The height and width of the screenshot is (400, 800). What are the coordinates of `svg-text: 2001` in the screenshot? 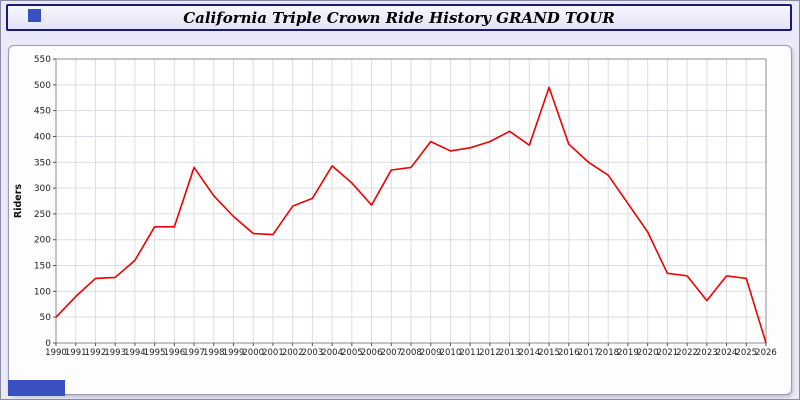 It's located at (273, 353).